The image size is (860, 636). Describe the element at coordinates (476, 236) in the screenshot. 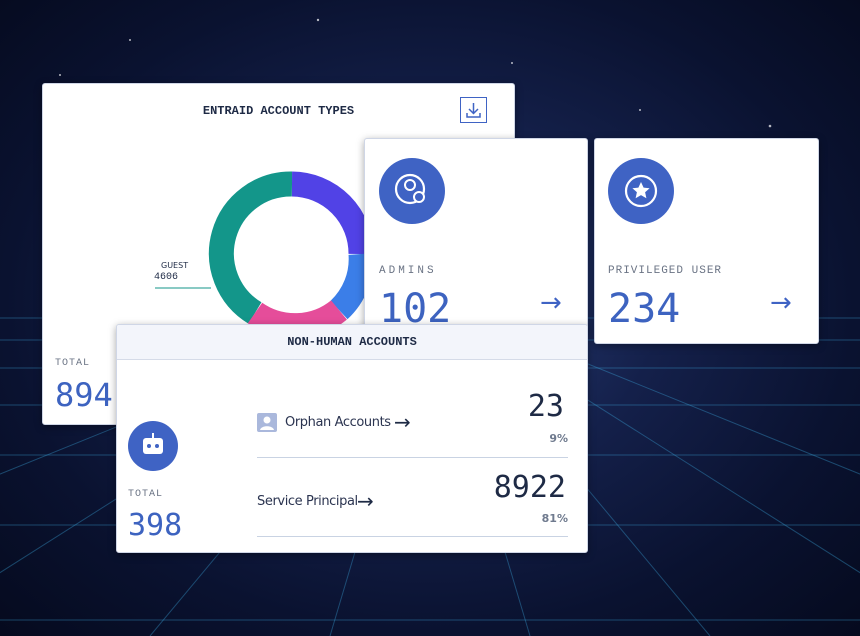

I see `admins-card: ADMINS 102 →` at that location.